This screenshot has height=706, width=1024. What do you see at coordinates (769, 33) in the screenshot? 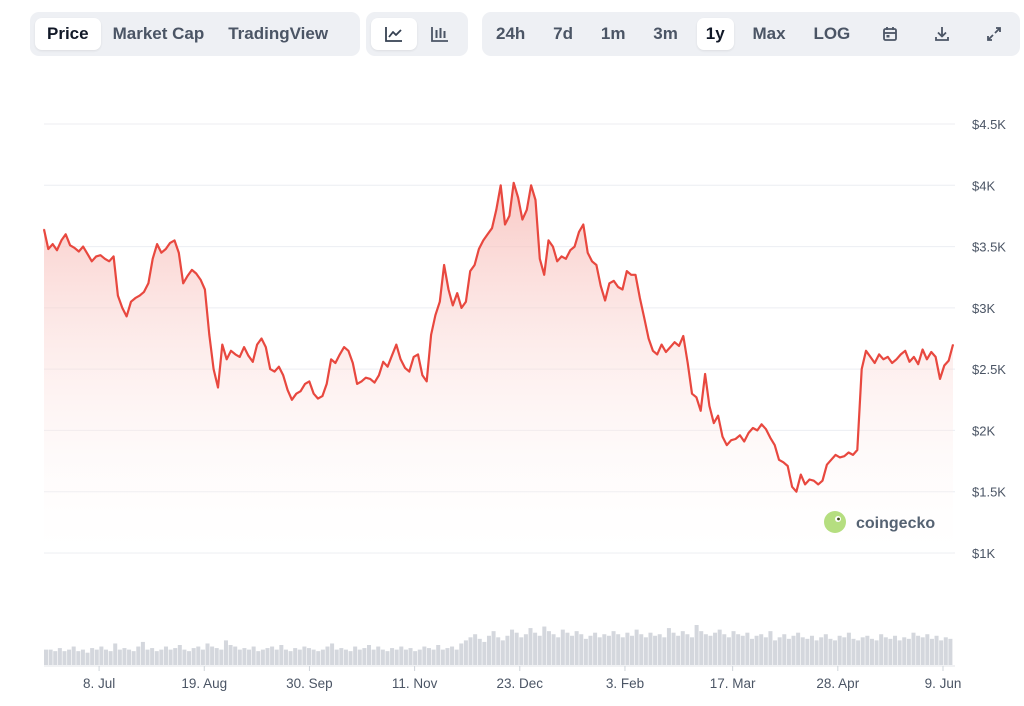
I see `range-max: Max` at bounding box center [769, 33].